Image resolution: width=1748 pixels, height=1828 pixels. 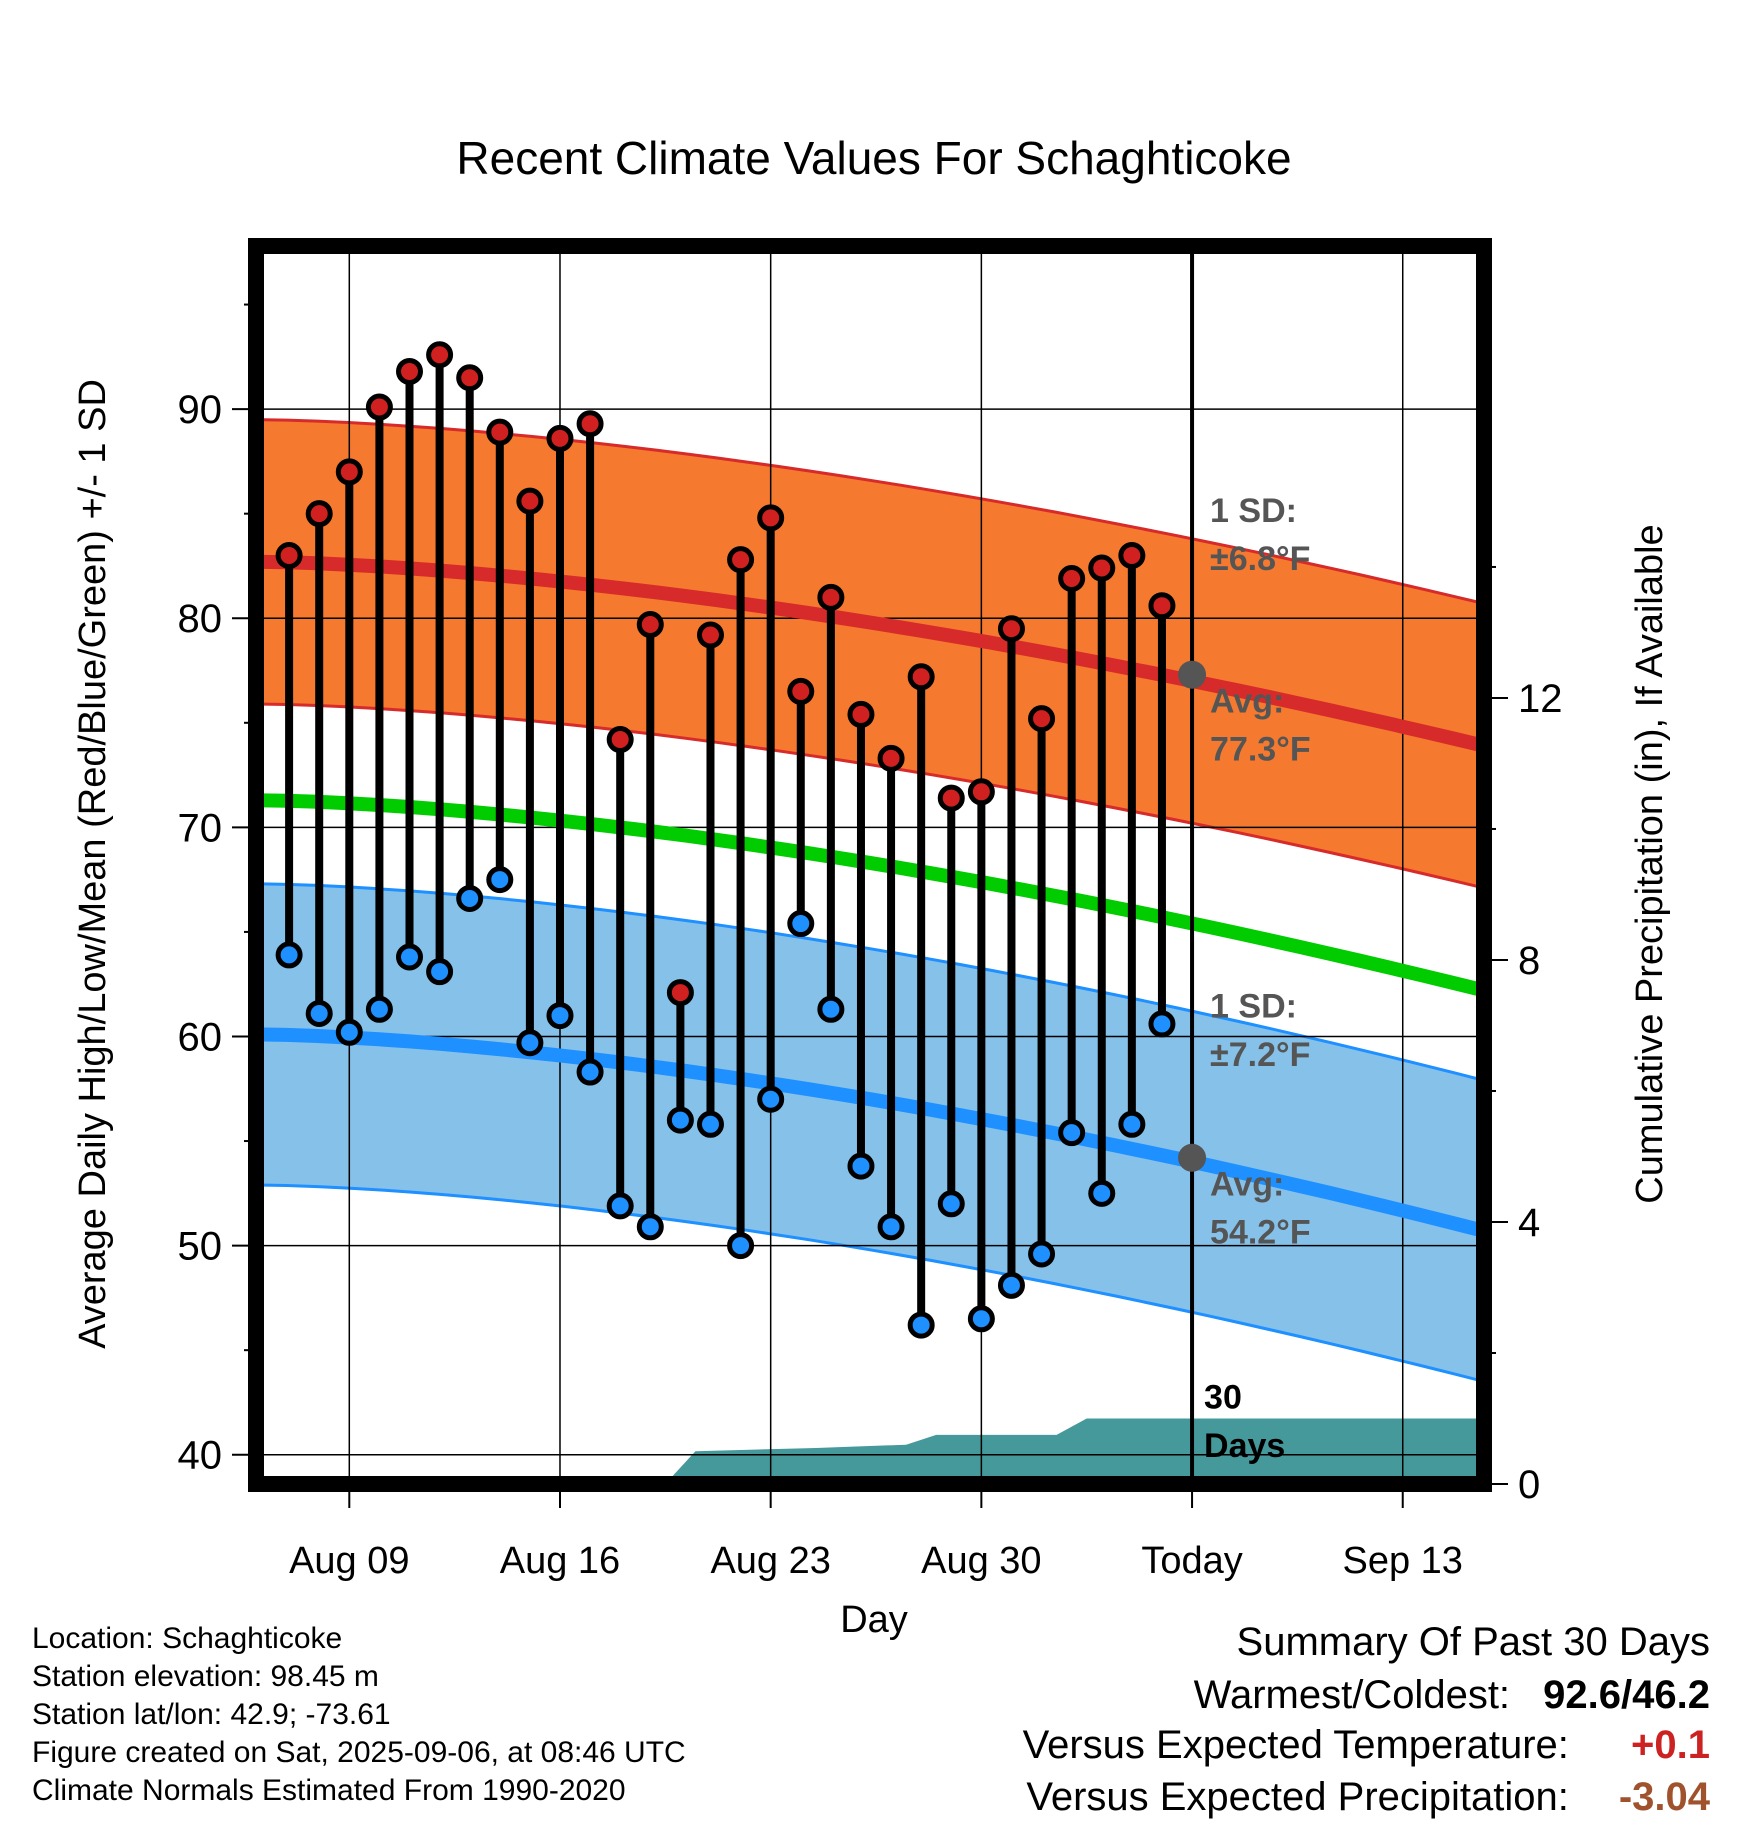 I want to click on precipitation-area, so click(x=1074, y=1451).